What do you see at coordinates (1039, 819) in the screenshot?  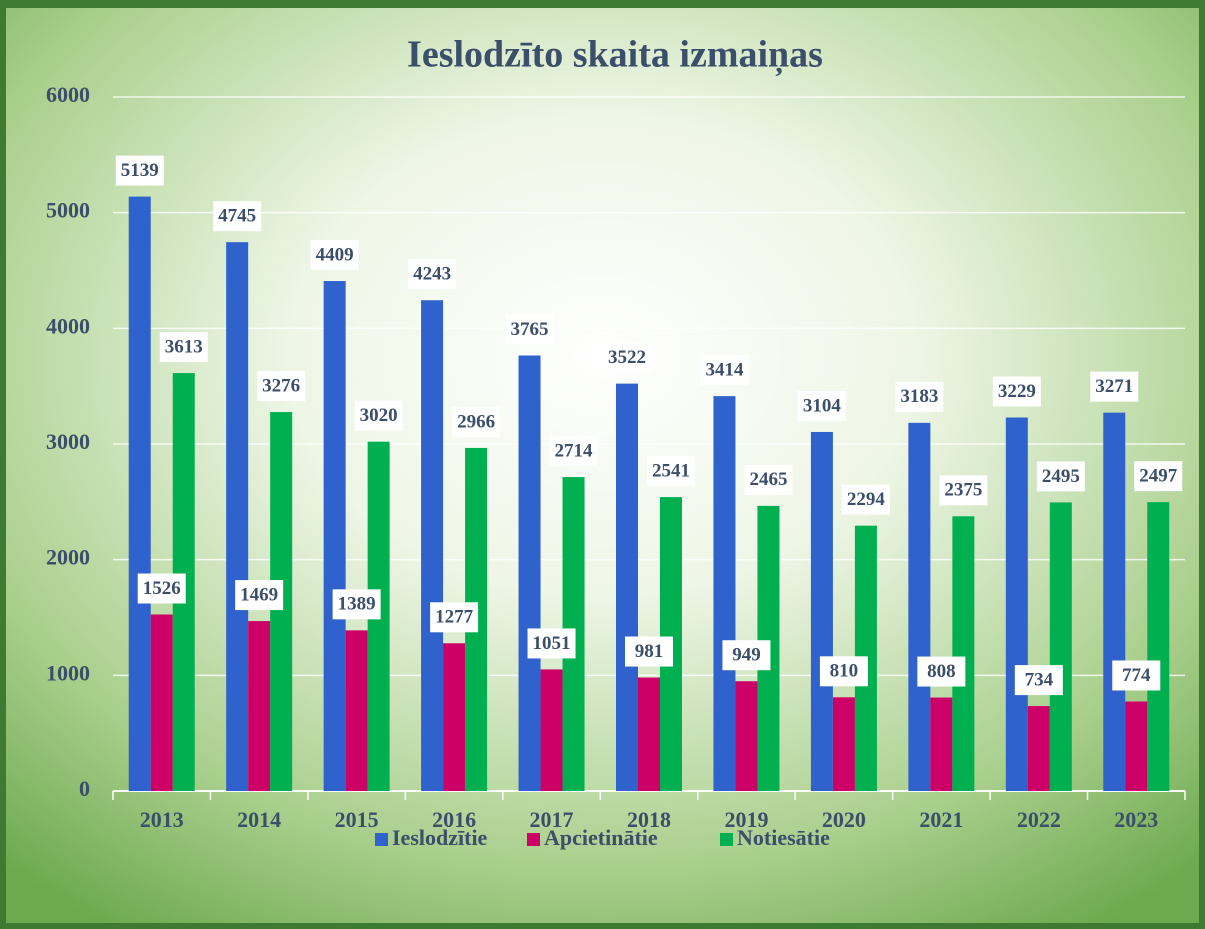 I see `x-tick-label: 2022` at bounding box center [1039, 819].